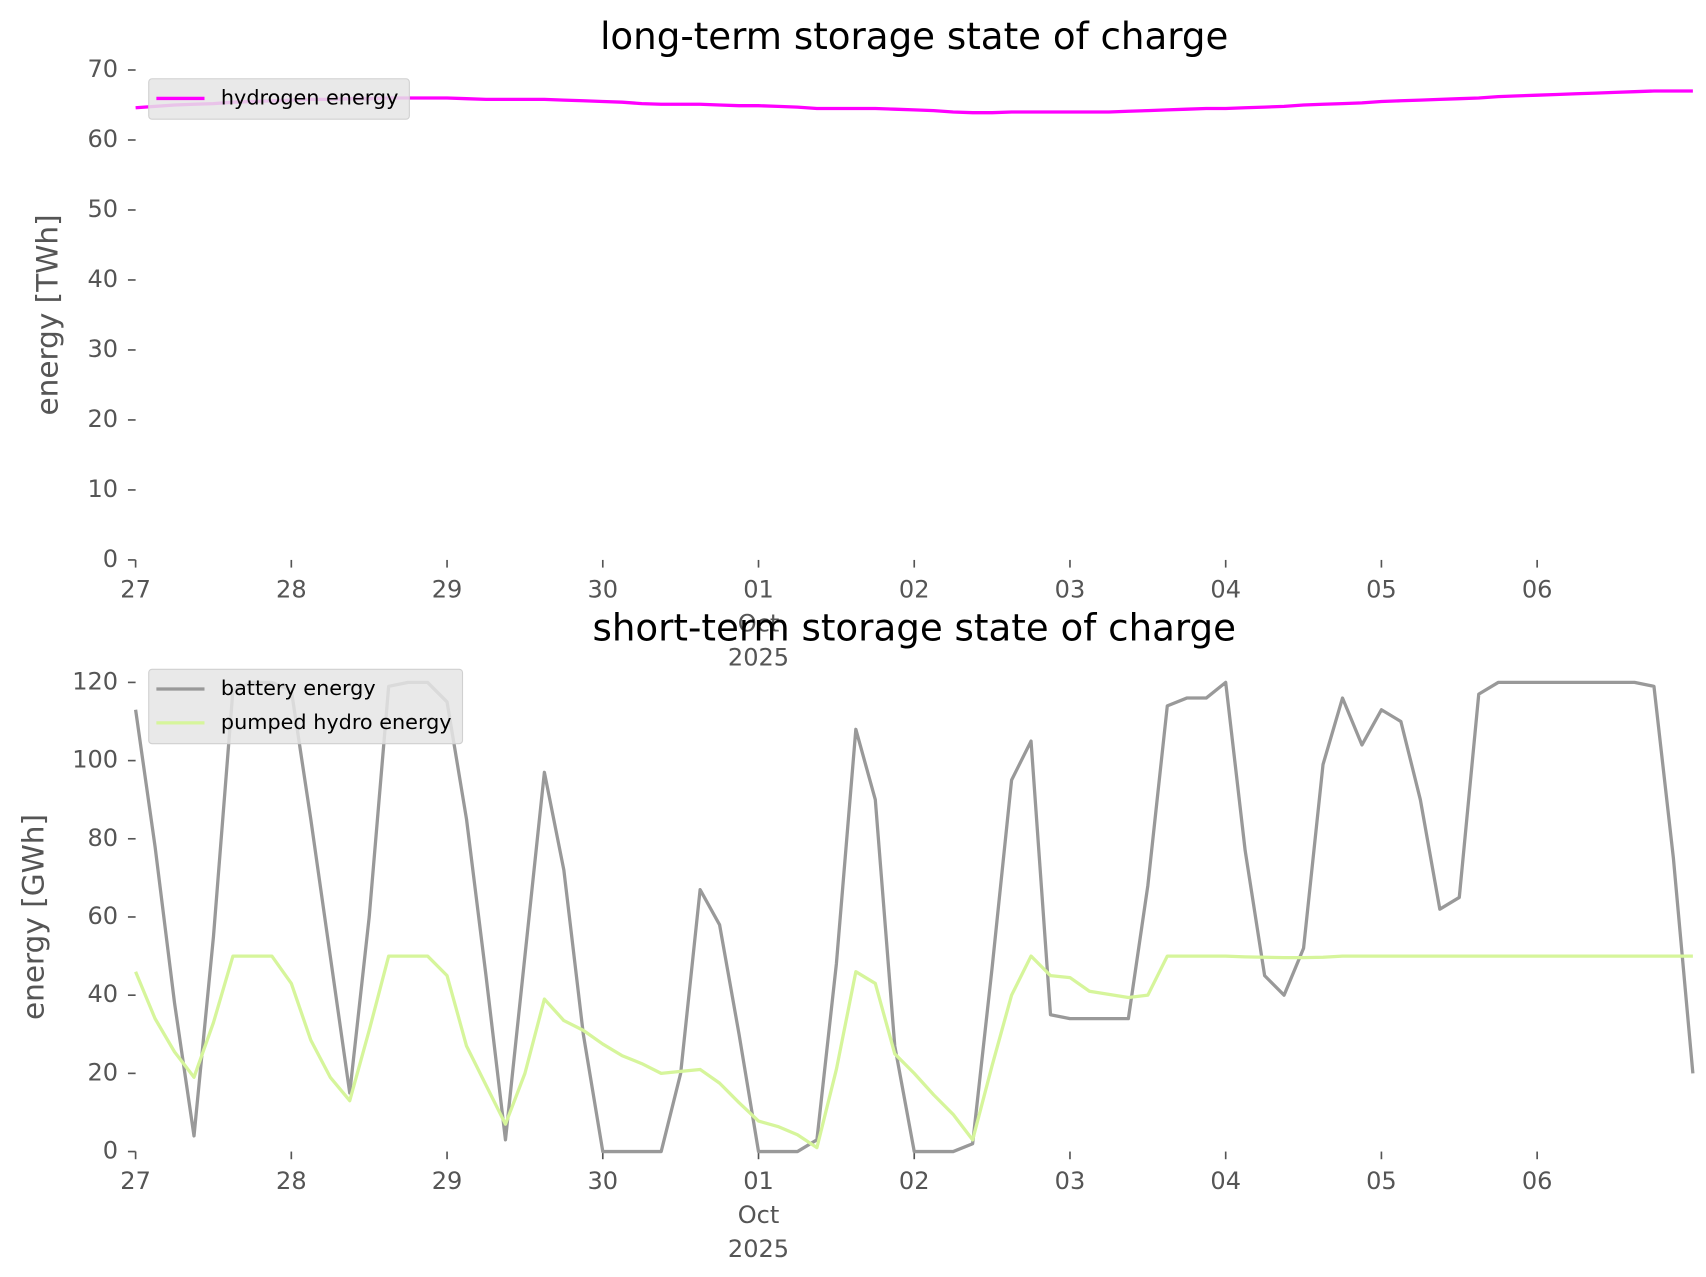  Describe the element at coordinates (102, 489) in the screenshot. I see `y-tick-label: 10` at that location.